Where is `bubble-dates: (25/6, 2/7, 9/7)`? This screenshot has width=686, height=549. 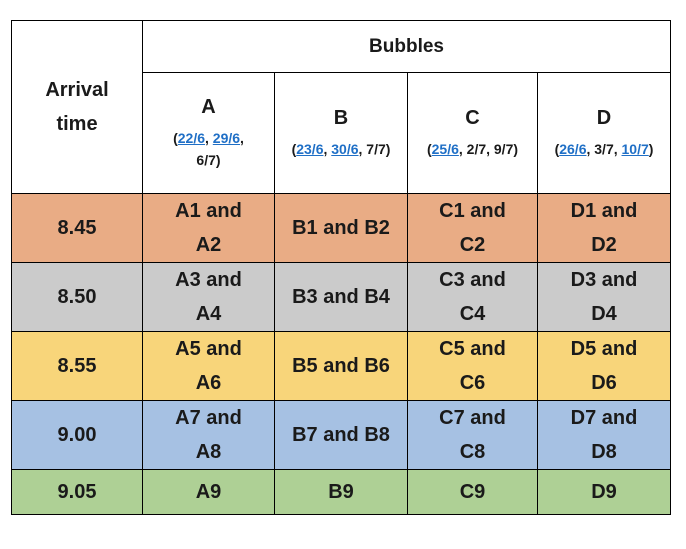
bubble-dates: (25/6, 2/7, 9/7) is located at coordinates (472, 148).